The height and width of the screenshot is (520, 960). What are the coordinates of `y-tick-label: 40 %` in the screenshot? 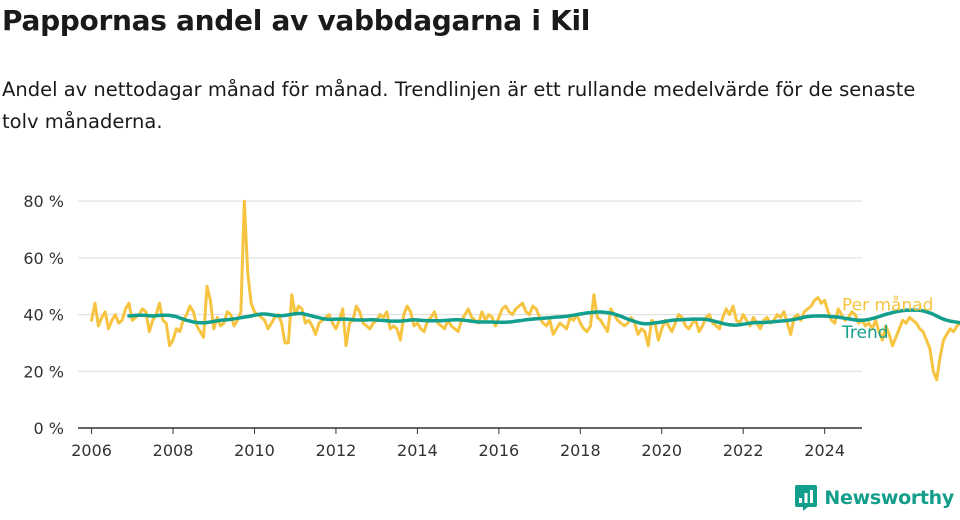 It's located at (43, 315).